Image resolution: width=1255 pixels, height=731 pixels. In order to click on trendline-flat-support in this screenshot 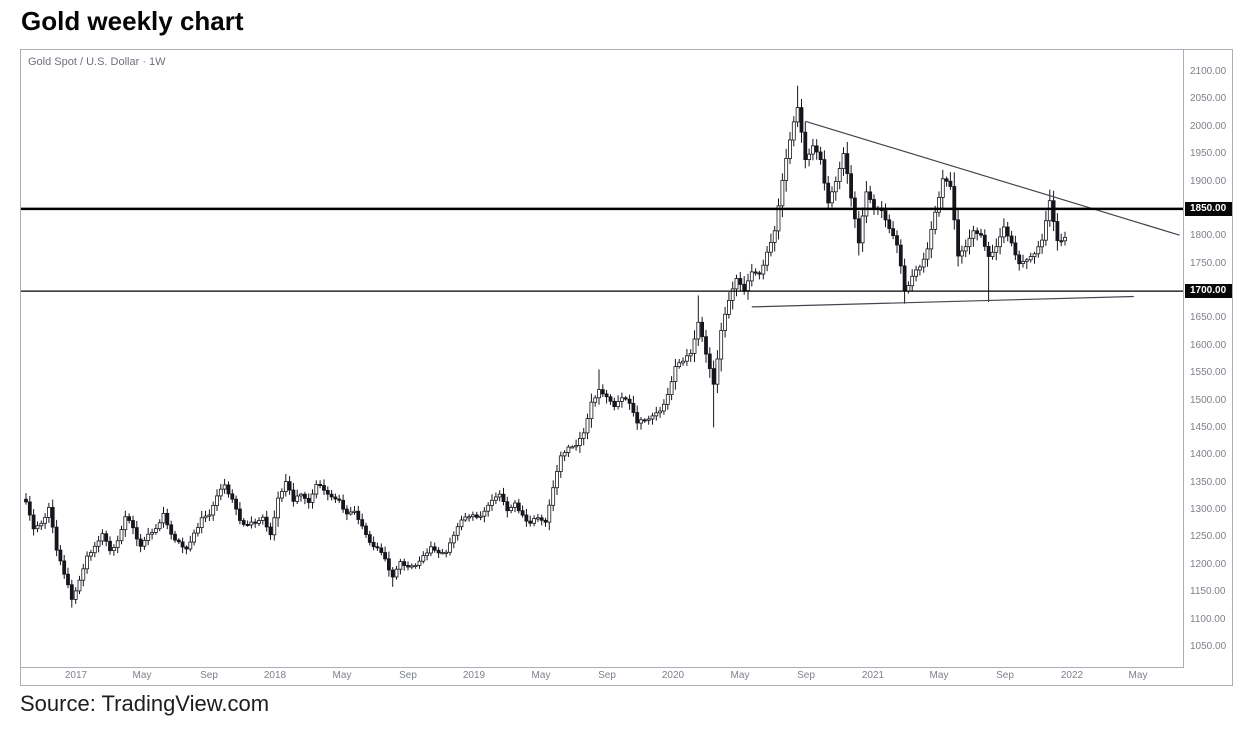, I will do `click(942, 301)`.